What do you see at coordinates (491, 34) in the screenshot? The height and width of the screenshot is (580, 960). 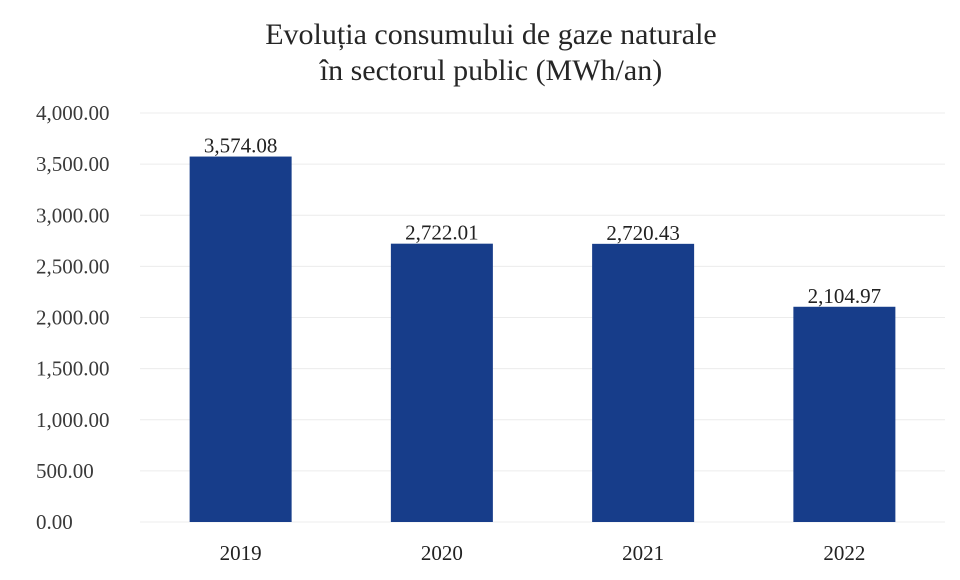 I see `chart-title-line-1: Evoluția consumului de gaze naturale` at bounding box center [491, 34].